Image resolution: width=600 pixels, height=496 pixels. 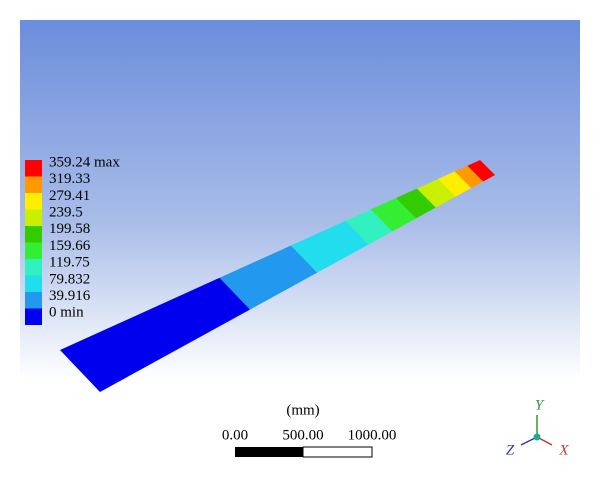 I want to click on triad: Y X Z, so click(x=538, y=427).